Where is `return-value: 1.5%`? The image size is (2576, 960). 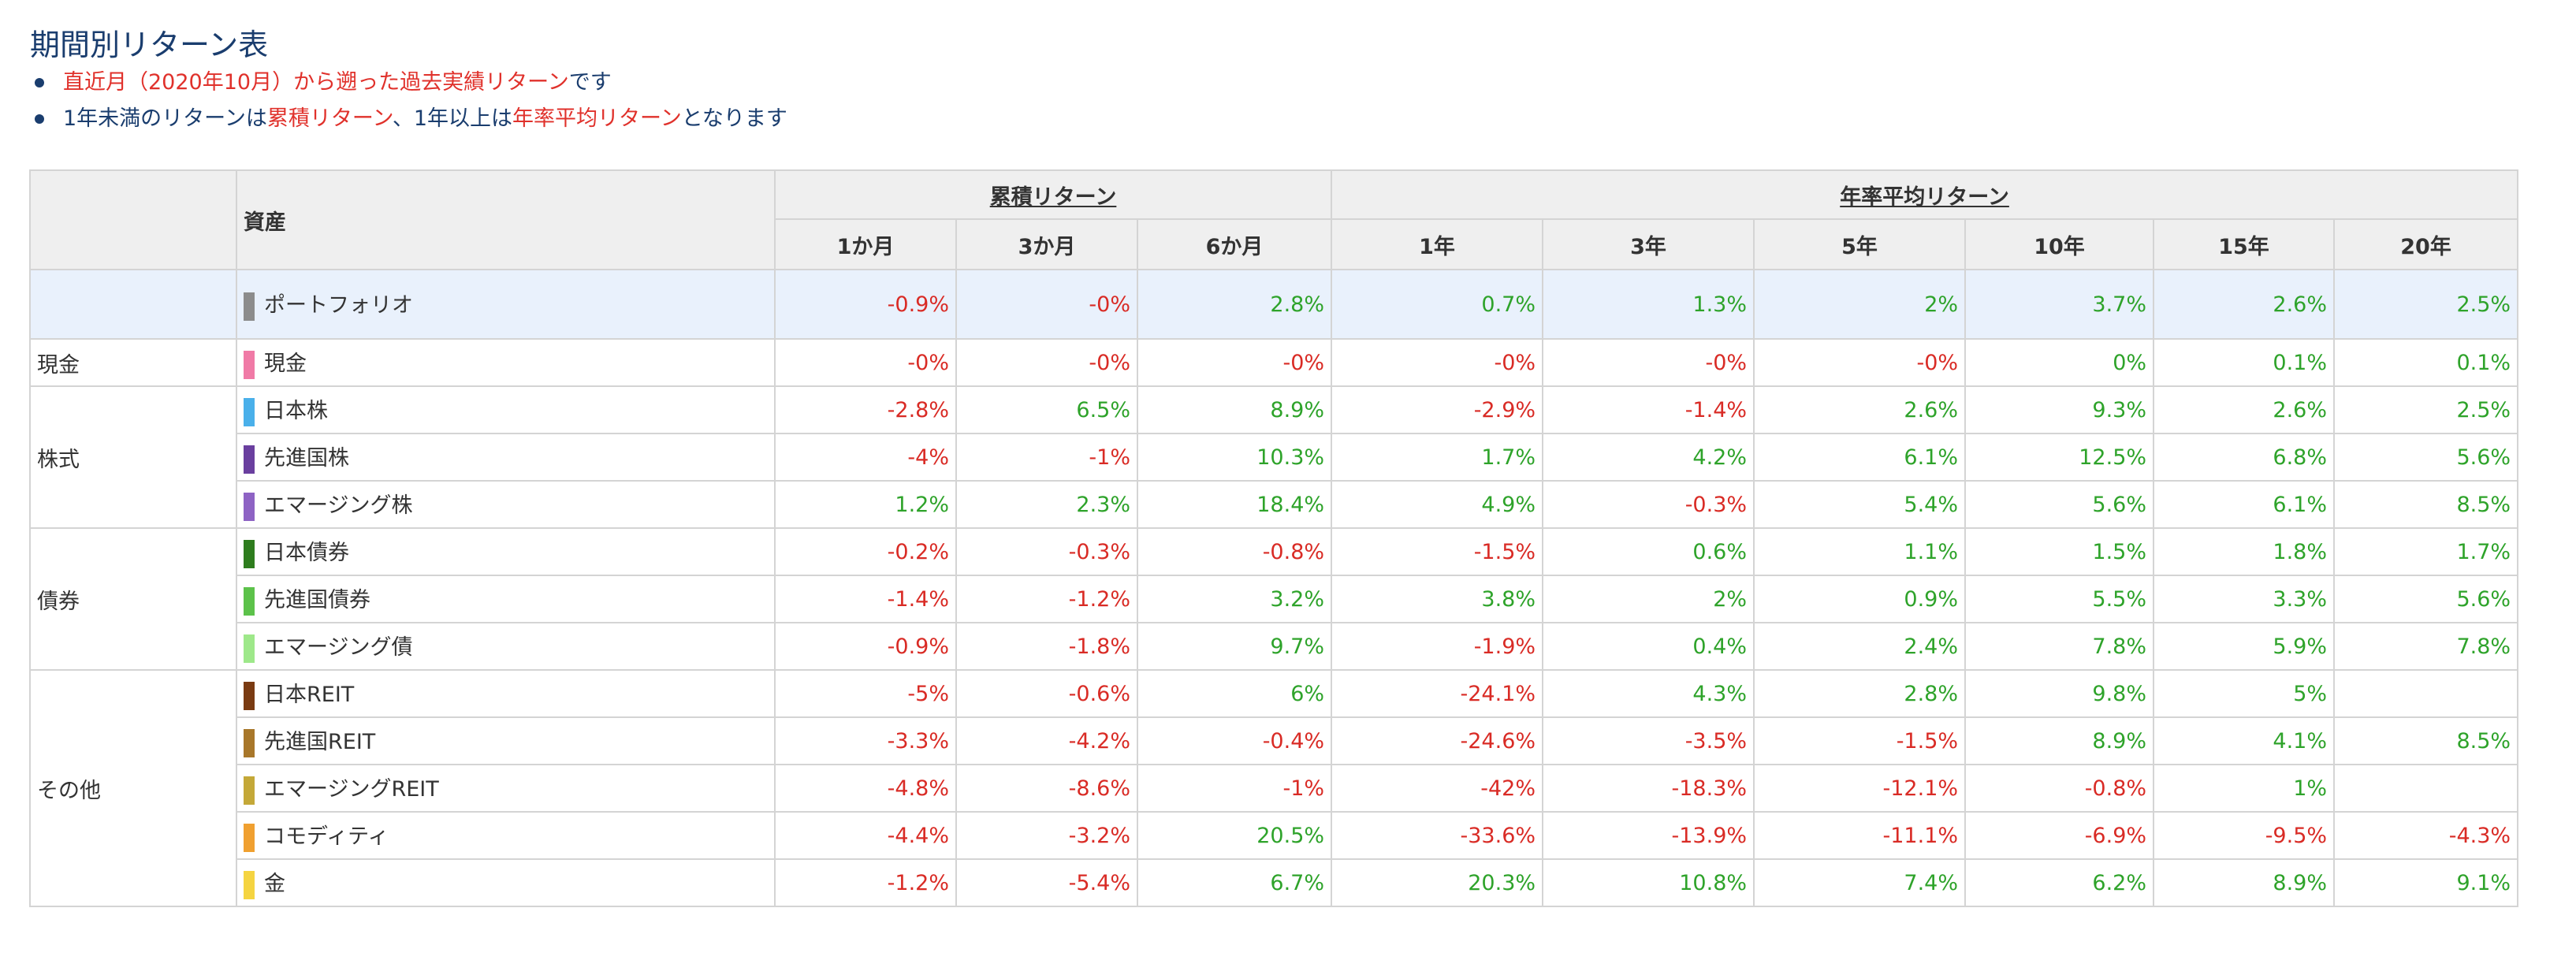
return-value: 1.5% is located at coordinates (2059, 552).